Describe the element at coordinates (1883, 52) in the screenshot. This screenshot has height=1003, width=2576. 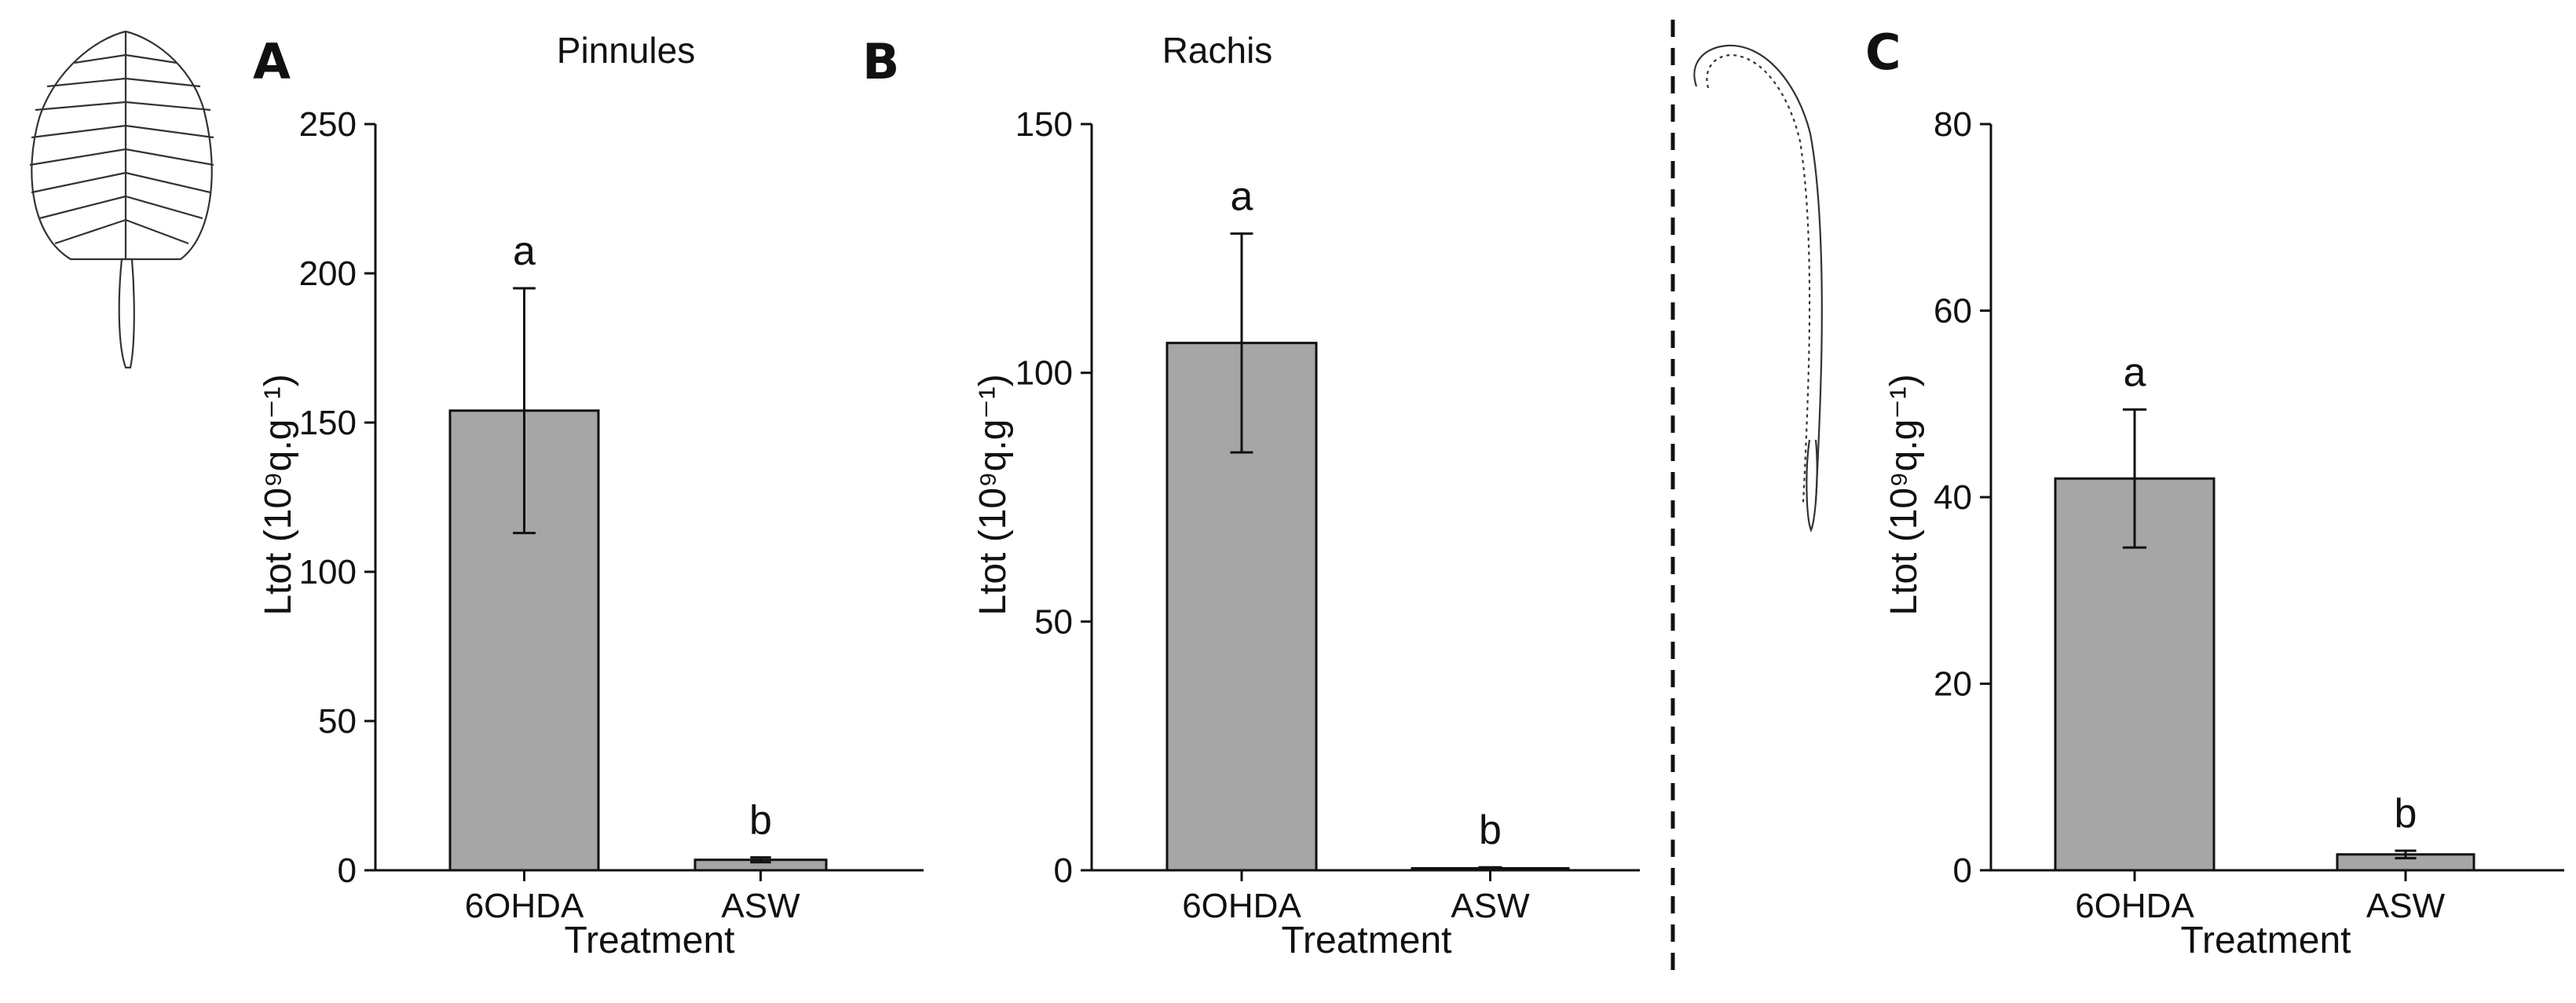
I see `panel-letter-c: C` at that location.